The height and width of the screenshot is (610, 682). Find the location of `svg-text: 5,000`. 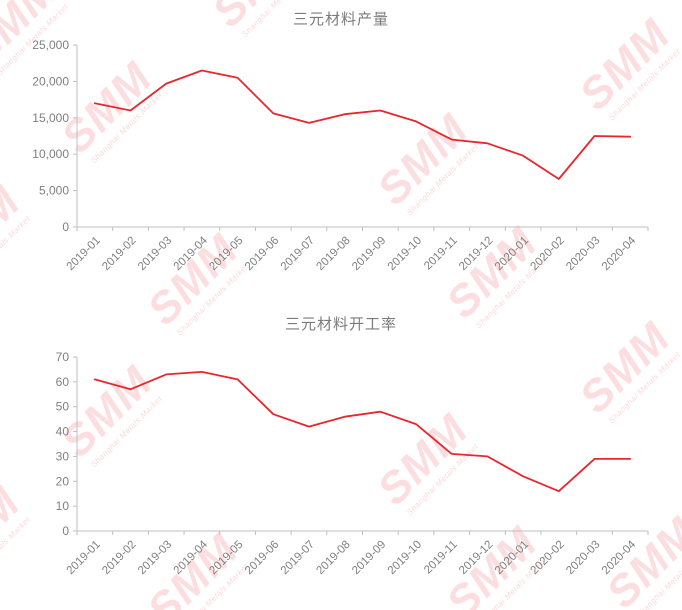

svg-text: 5,000 is located at coordinates (54, 191).